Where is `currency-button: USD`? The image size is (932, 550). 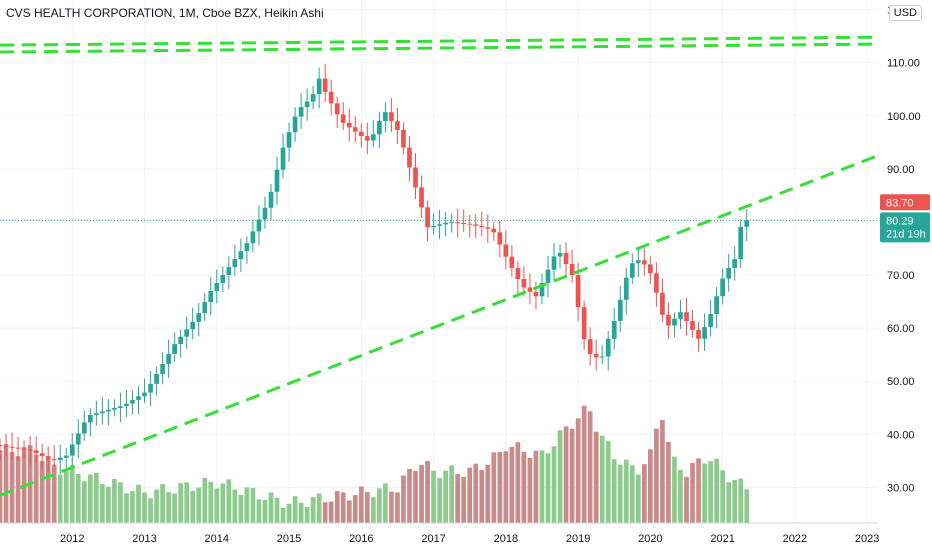 currency-button: USD is located at coordinates (905, 13).